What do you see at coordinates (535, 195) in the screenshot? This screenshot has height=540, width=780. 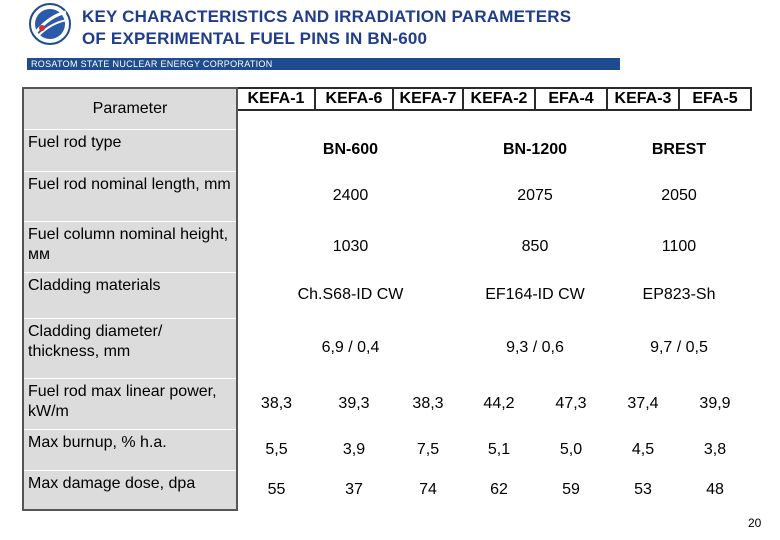 I see `group-cell: 2075` at bounding box center [535, 195].